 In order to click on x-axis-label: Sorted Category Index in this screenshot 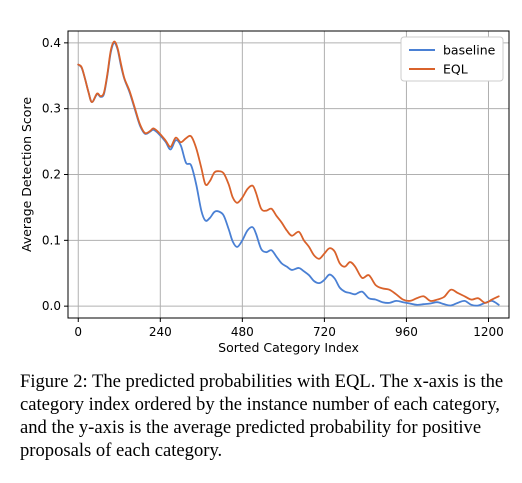, I will do `click(288, 347)`.